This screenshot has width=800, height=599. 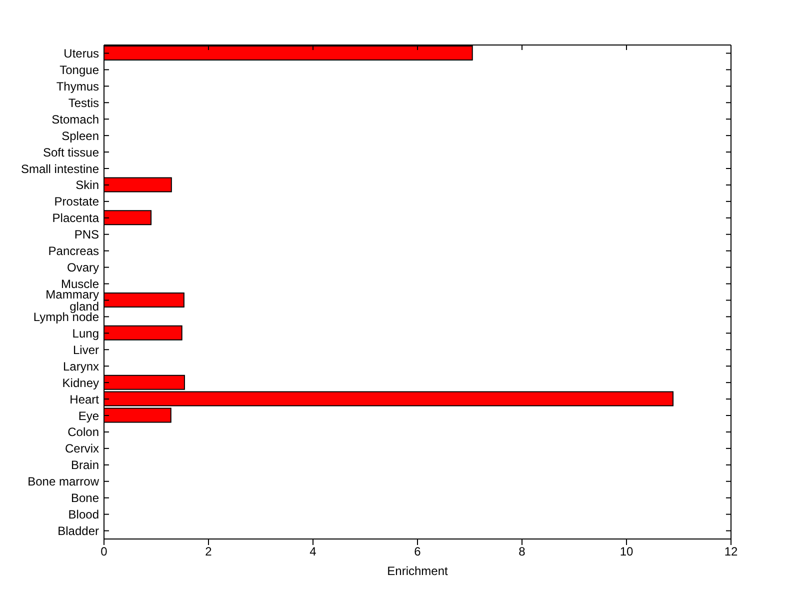 What do you see at coordinates (86, 235) in the screenshot?
I see `y-tick-label: PNS` at bounding box center [86, 235].